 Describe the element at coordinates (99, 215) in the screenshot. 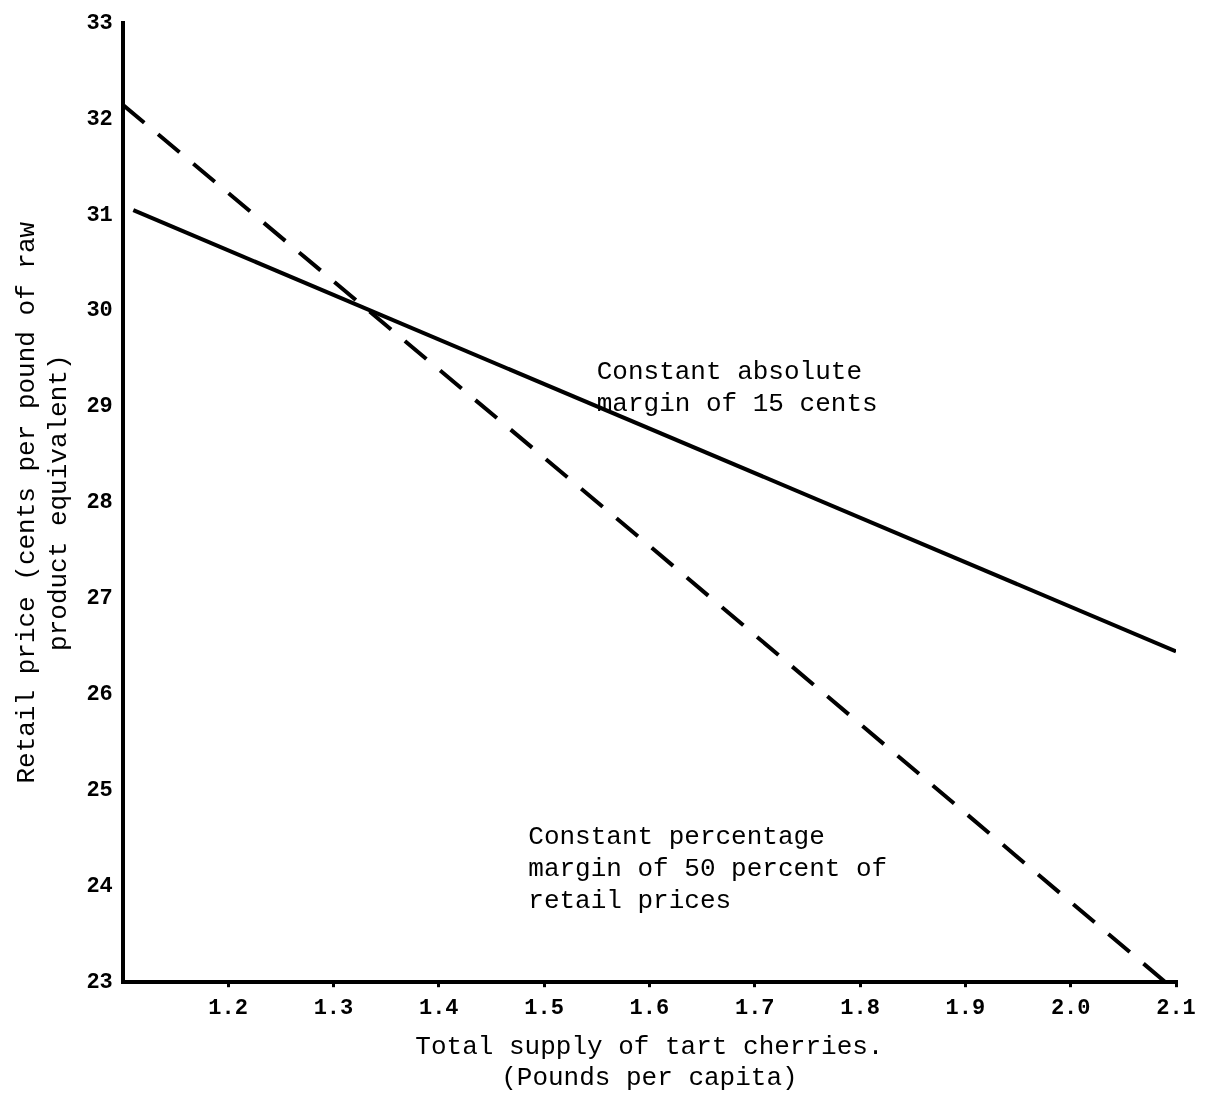

I see `y-tick-label: 31` at that location.